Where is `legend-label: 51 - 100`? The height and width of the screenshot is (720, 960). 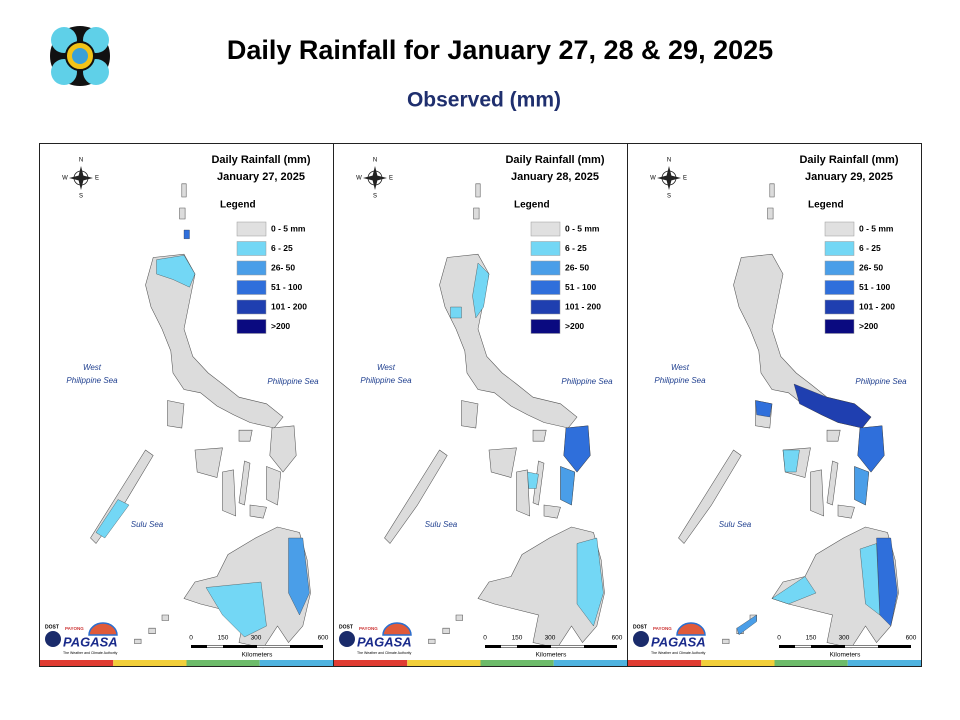 legend-label: 51 - 100 is located at coordinates (580, 287).